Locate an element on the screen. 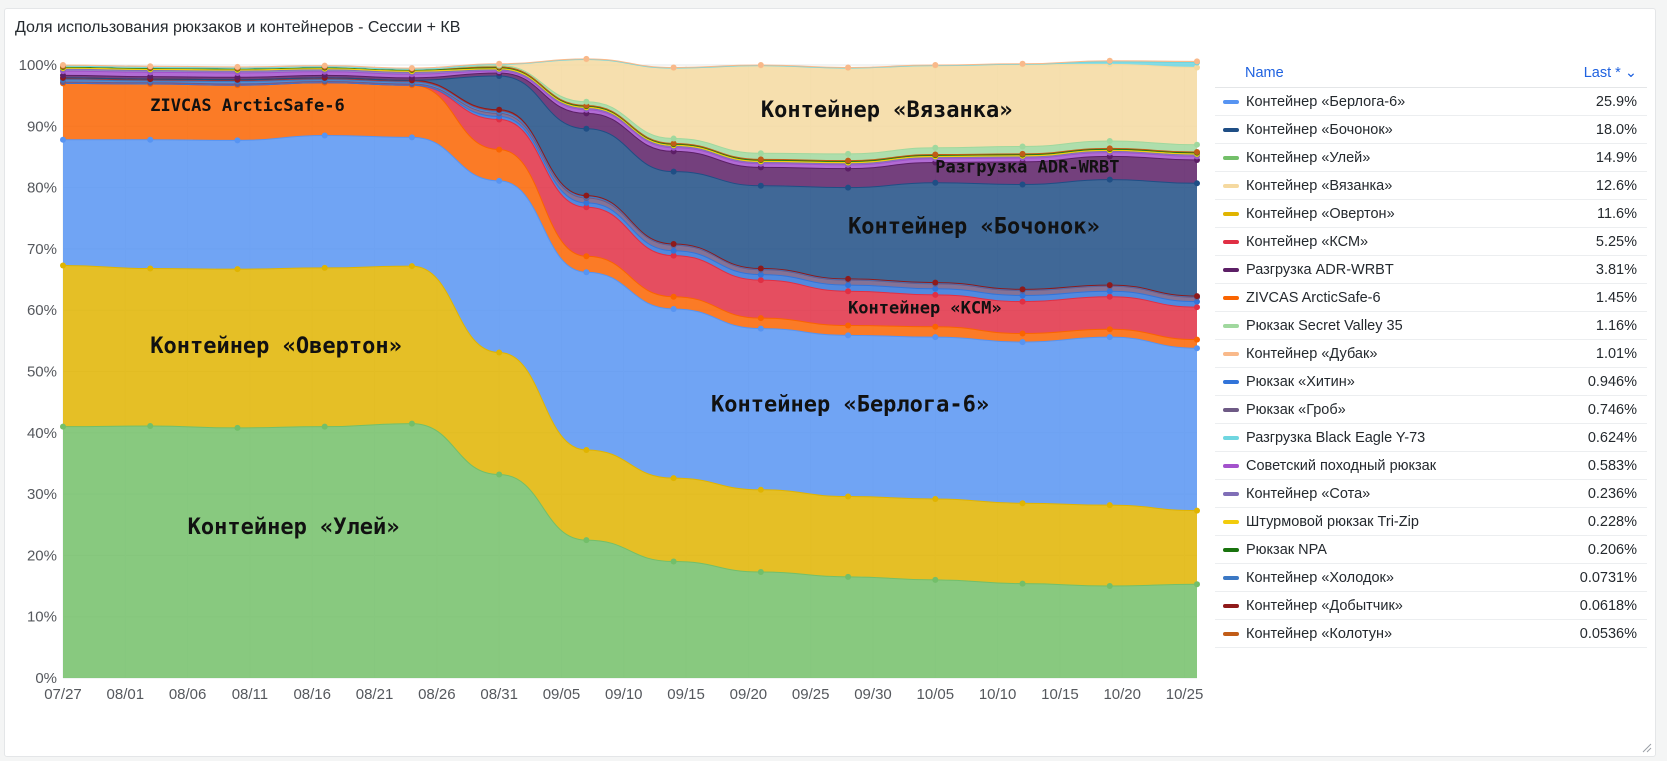 This screenshot has width=1667, height=761. legend-row: Штурмовой рюкзак Tri-Zip 0.228% is located at coordinates (1431, 522).